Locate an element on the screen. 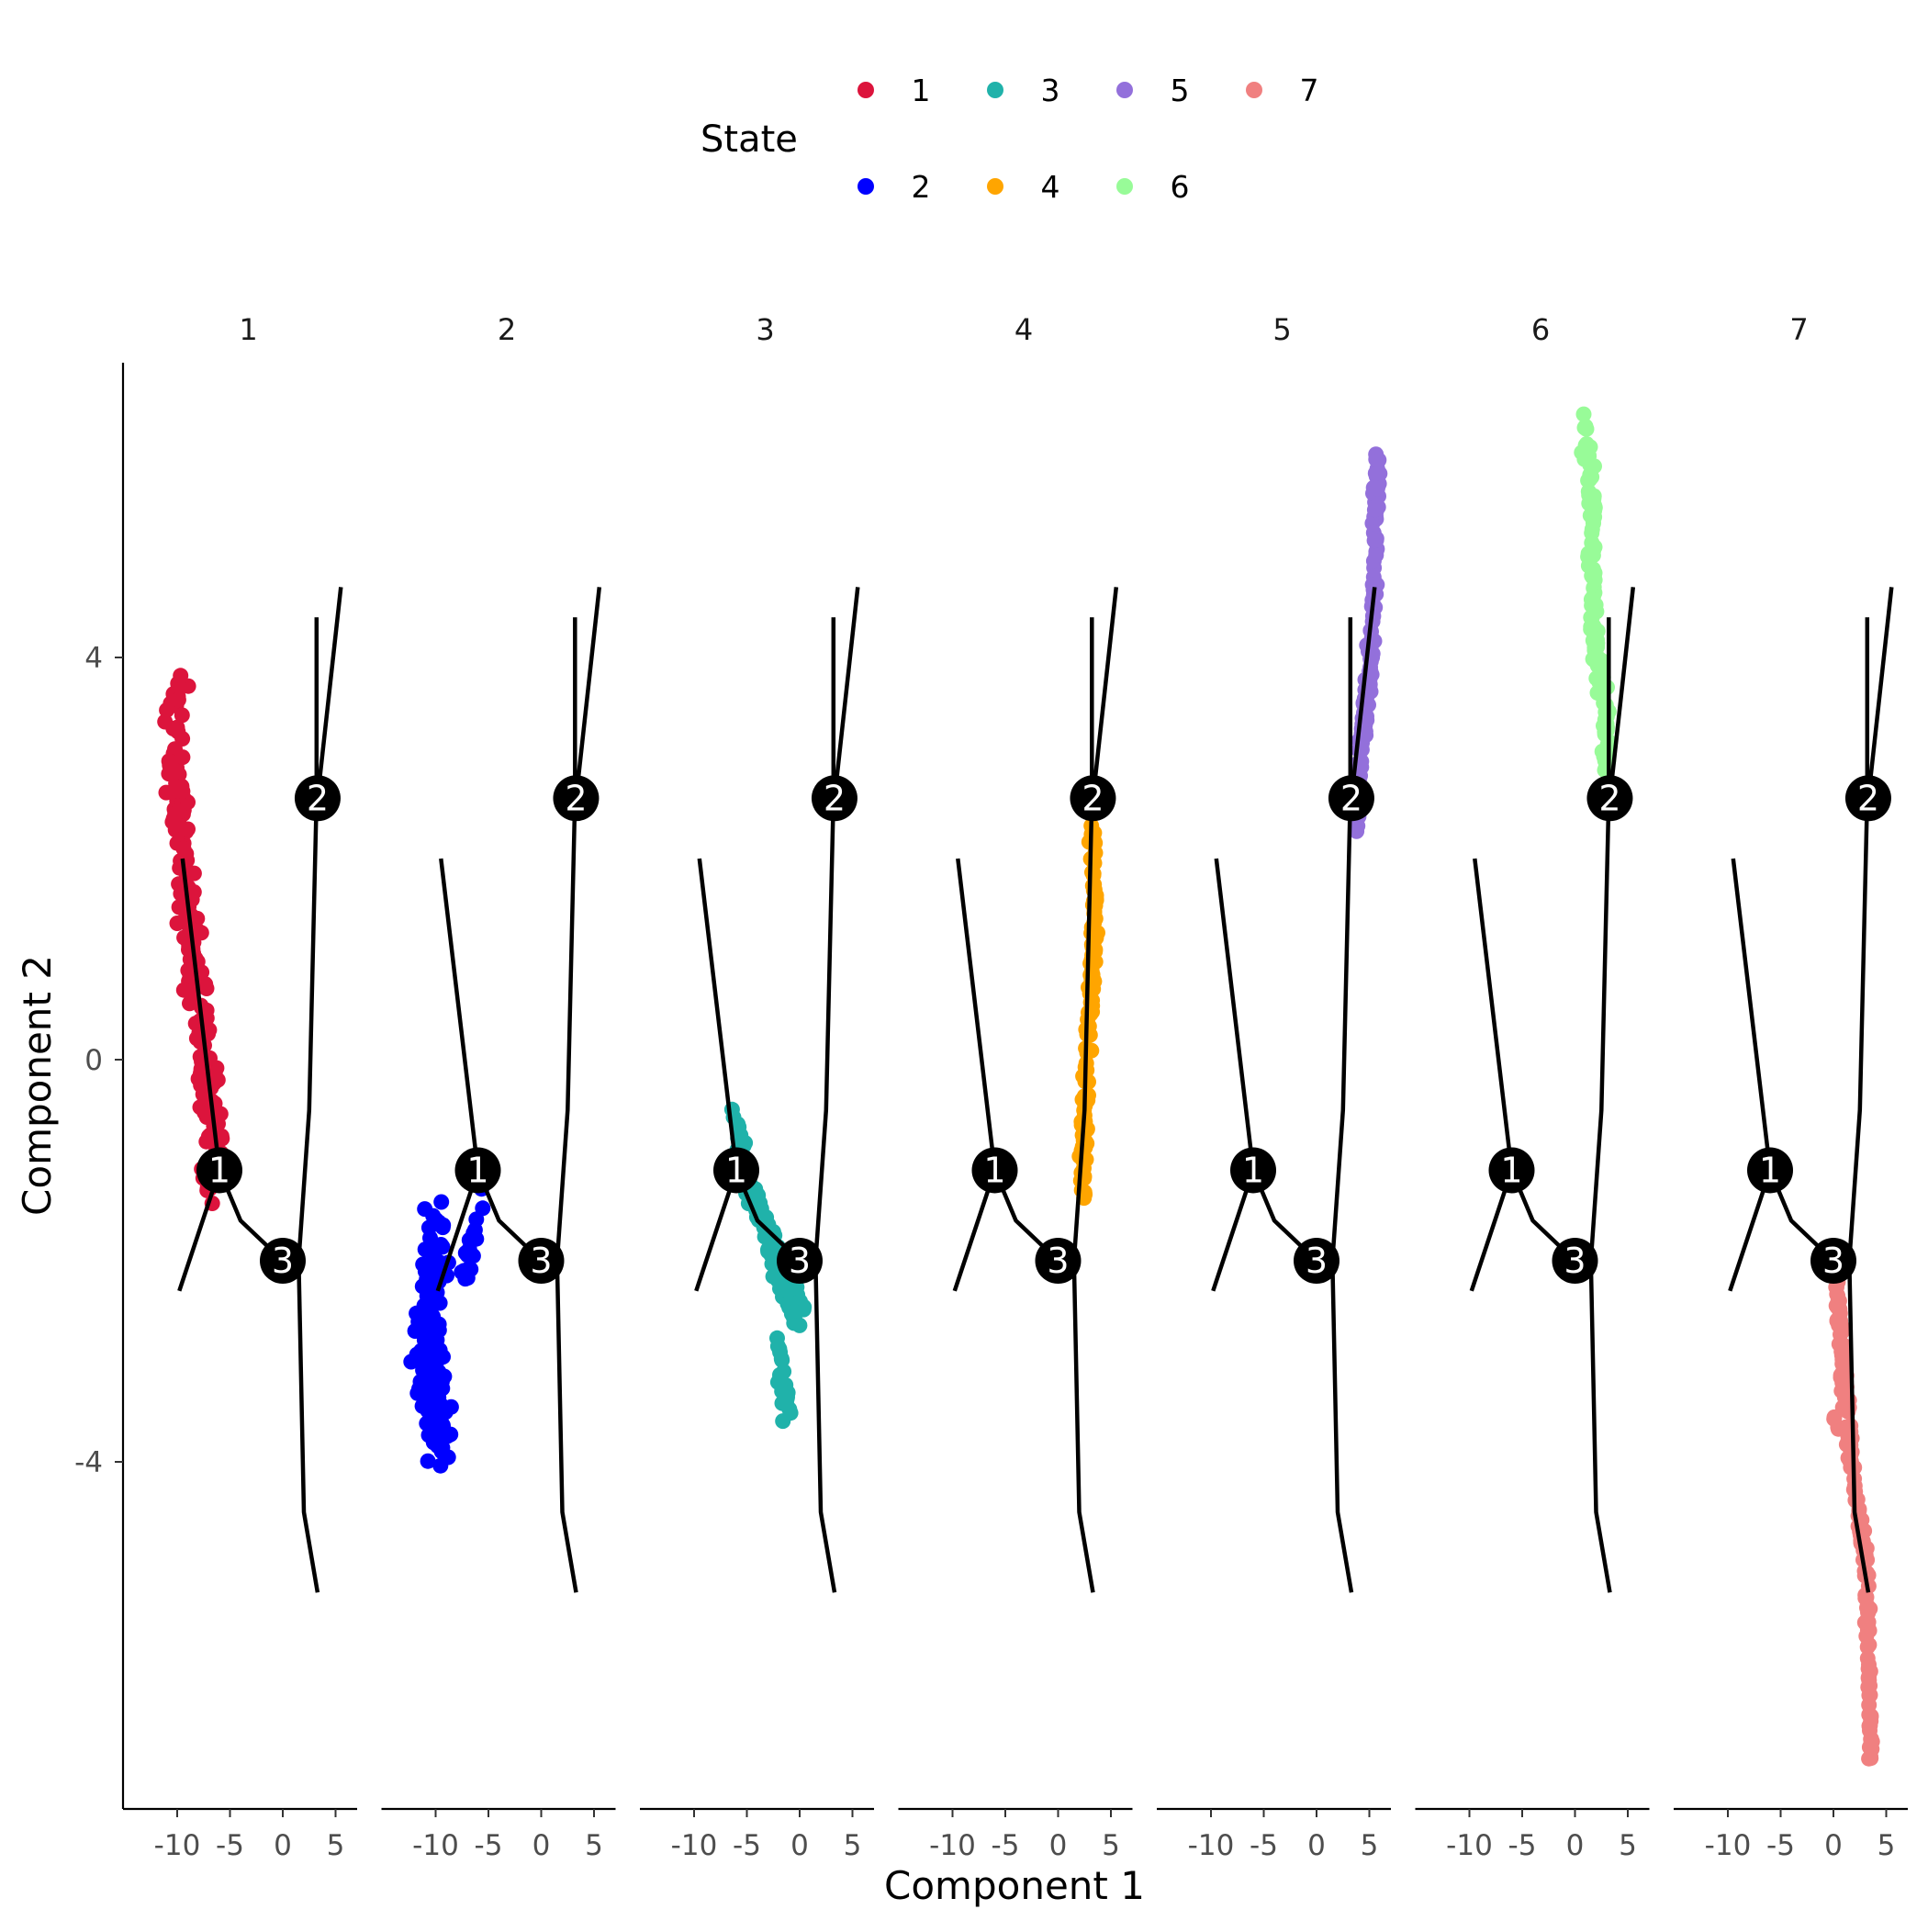  legend-title: State is located at coordinates (749, 139).